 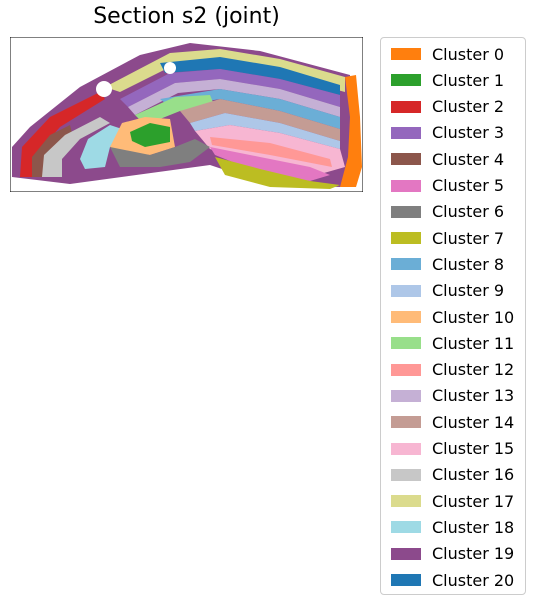 What do you see at coordinates (473, 580) in the screenshot?
I see `legend-label: Cluster 20` at bounding box center [473, 580].